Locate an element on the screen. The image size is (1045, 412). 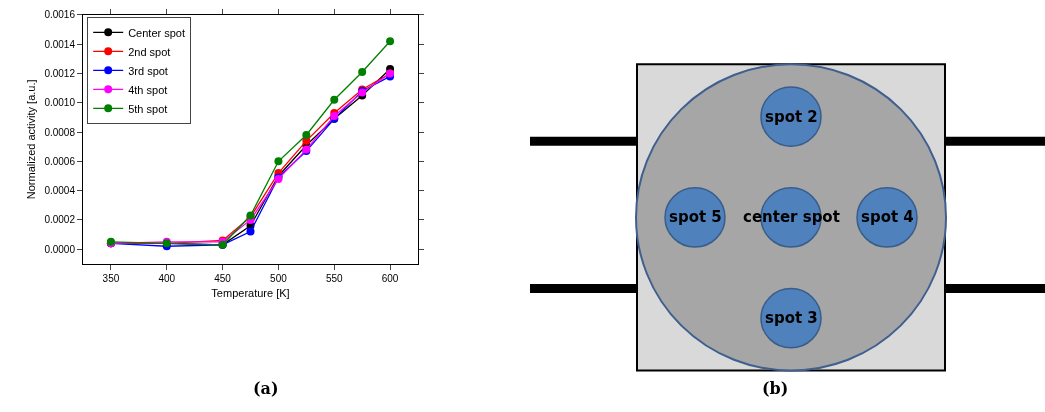
text: spot 5 is located at coordinates (695, 217).